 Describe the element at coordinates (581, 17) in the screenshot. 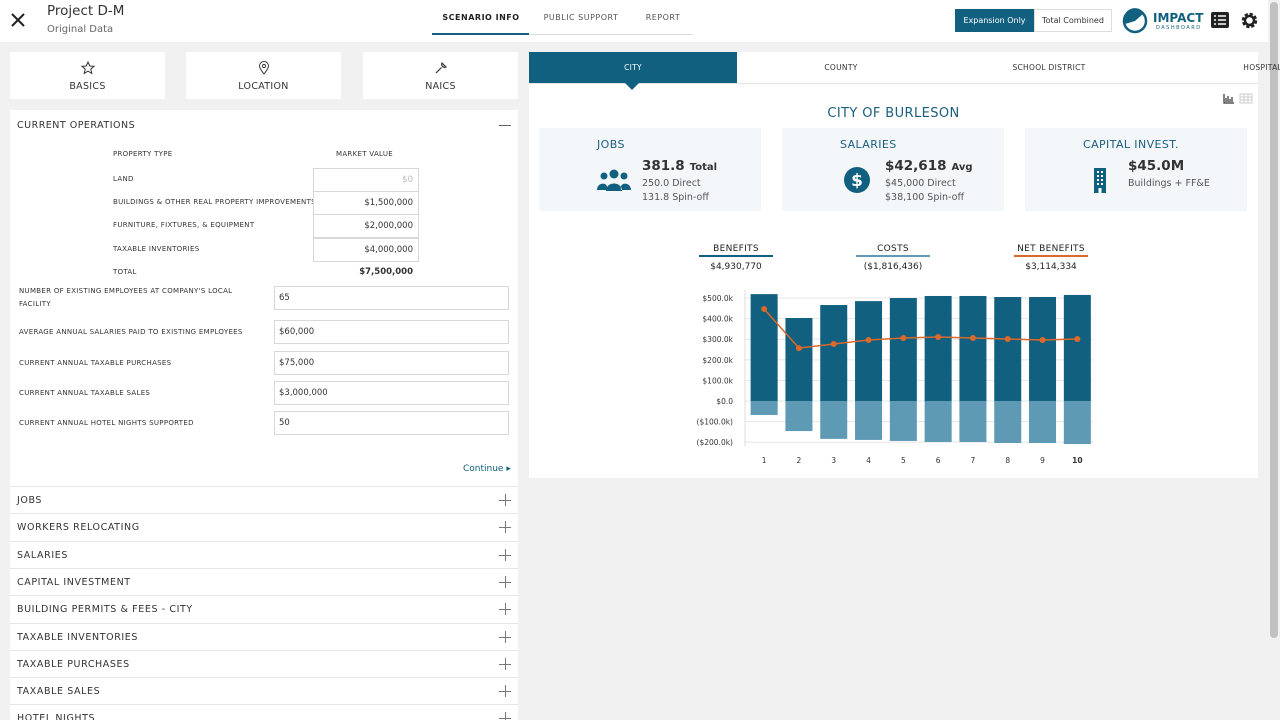

I see `header-tab: PUBLIC SUPPORT` at that location.